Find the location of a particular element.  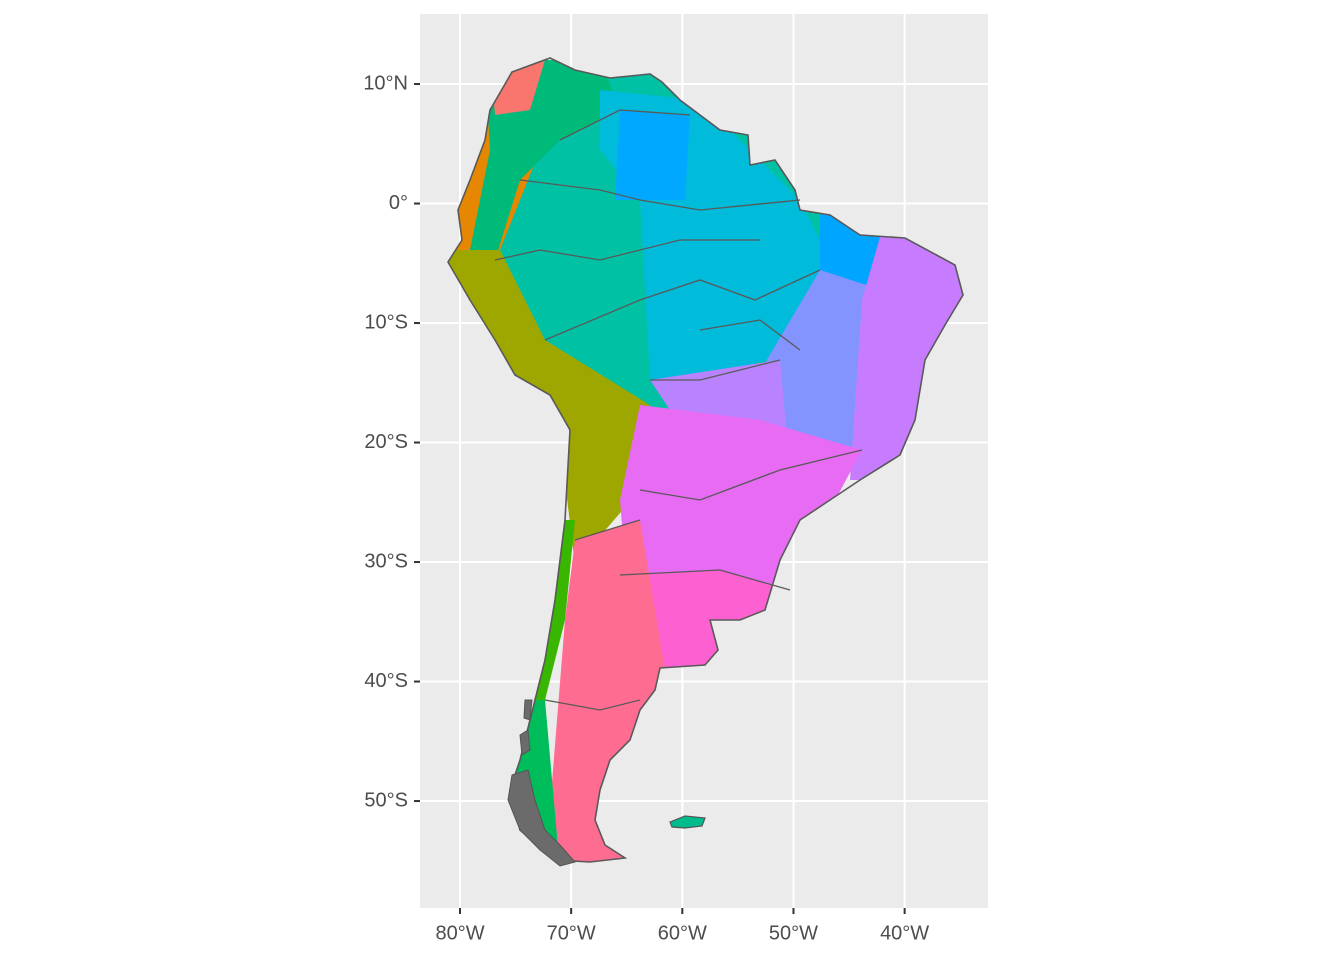

x-tick-label: 50°W is located at coordinates (793, 933).